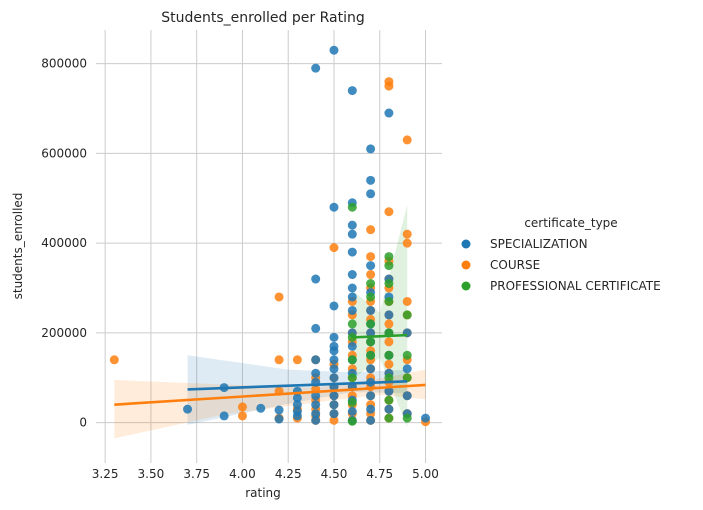 Image resolution: width=703 pixels, height=510 pixels. I want to click on x-axis-label: rating, so click(263, 493).